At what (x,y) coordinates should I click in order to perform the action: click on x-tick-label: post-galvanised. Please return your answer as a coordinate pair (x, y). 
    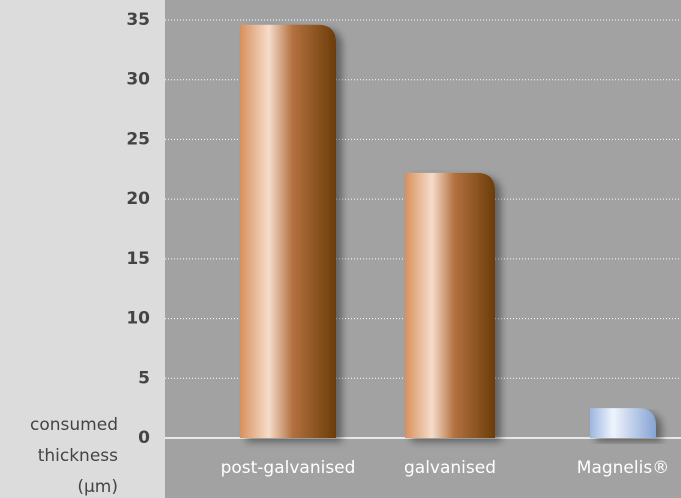
    Looking at the image, I should click on (288, 468).